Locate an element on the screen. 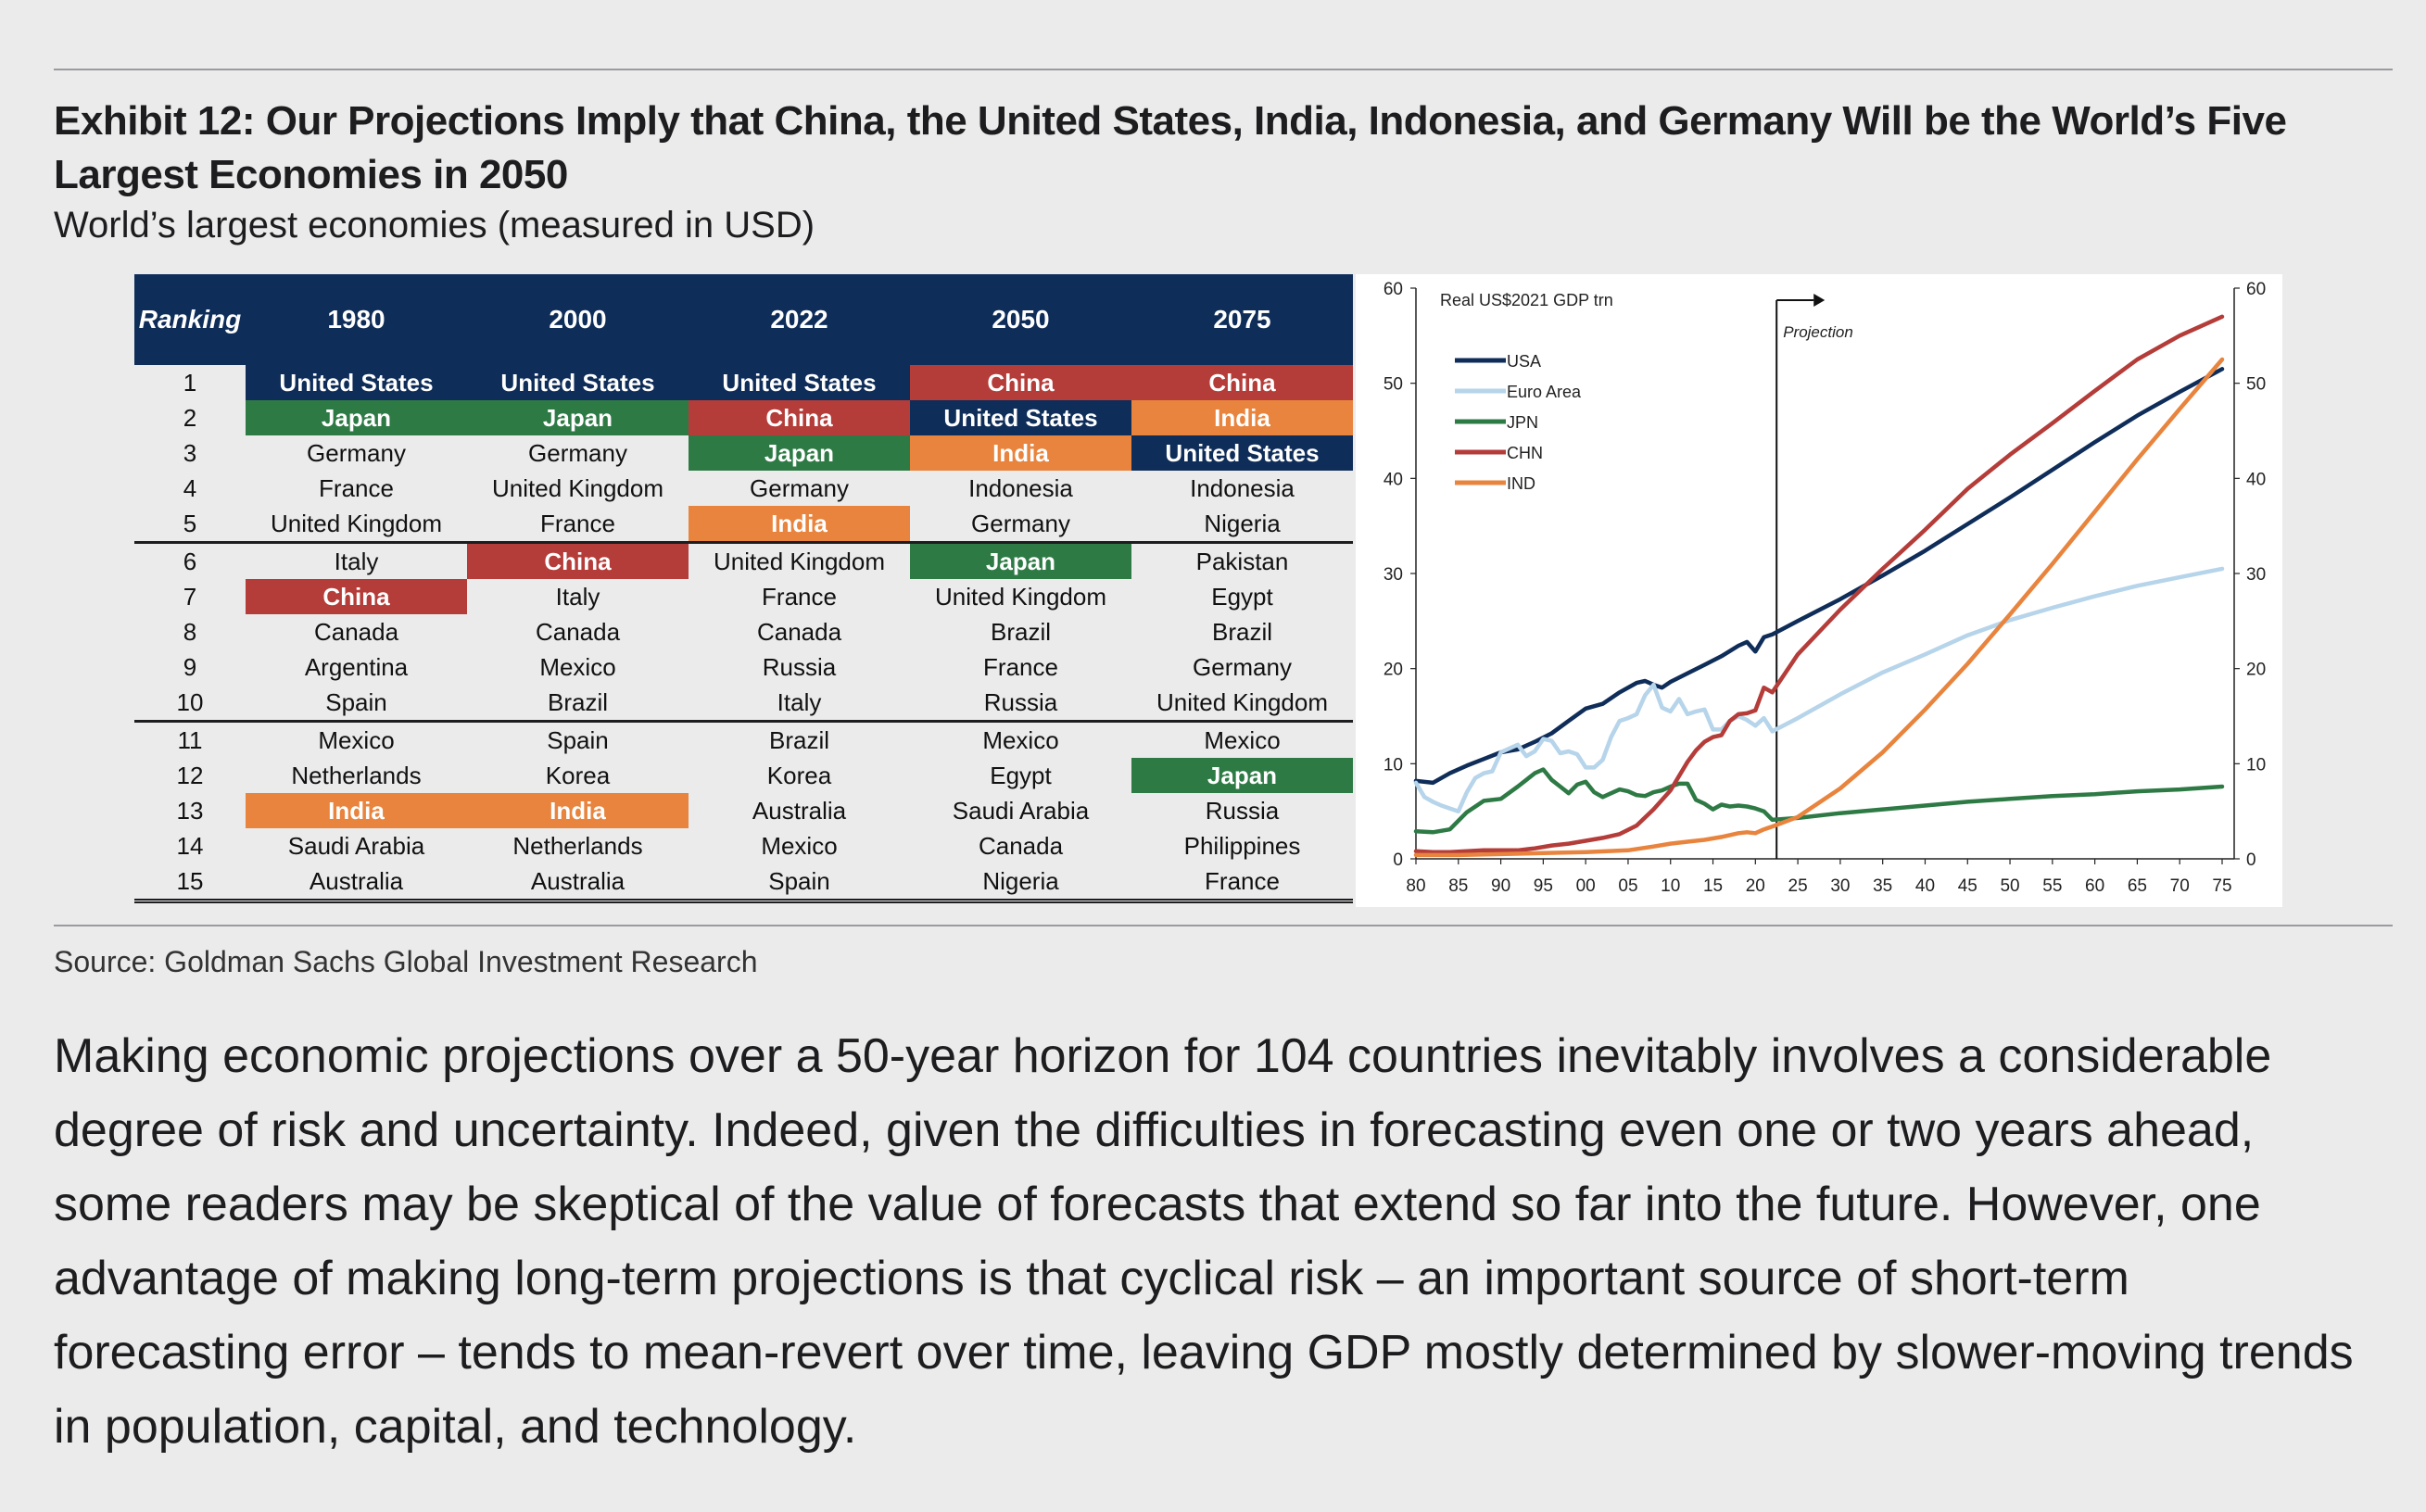 The width and height of the screenshot is (2426, 1512). x-tick-label: 15 is located at coordinates (1713, 886).